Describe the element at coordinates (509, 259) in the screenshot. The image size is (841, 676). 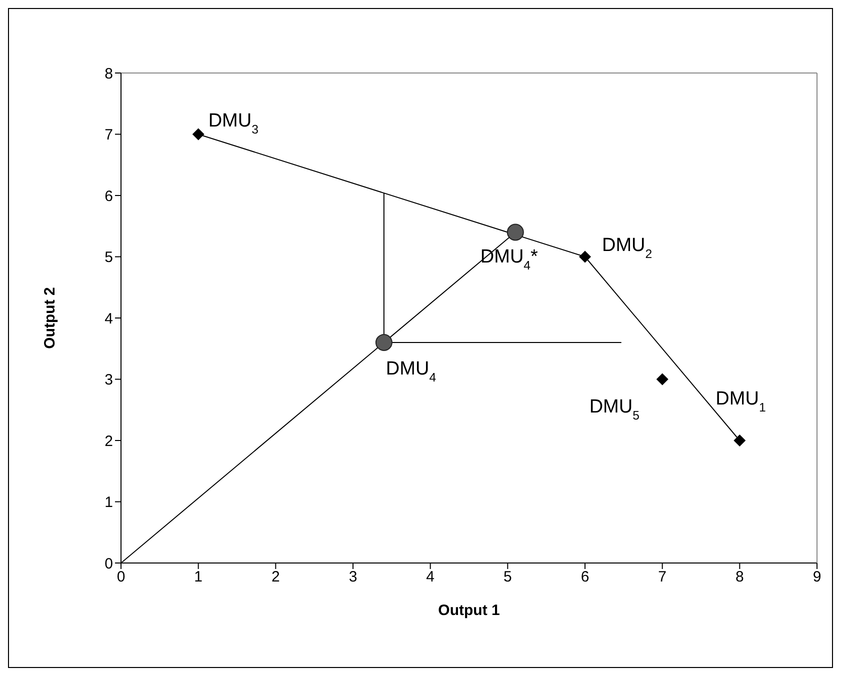
I see `annotation: DMU$_{4}$*` at that location.